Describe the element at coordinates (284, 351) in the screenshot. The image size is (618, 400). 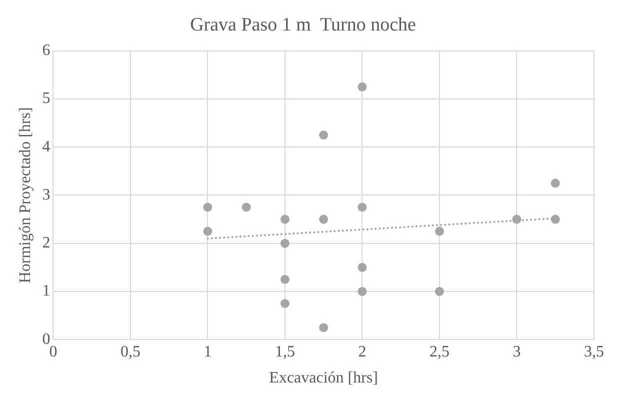
I see `x-tick-label: 1,5` at that location.